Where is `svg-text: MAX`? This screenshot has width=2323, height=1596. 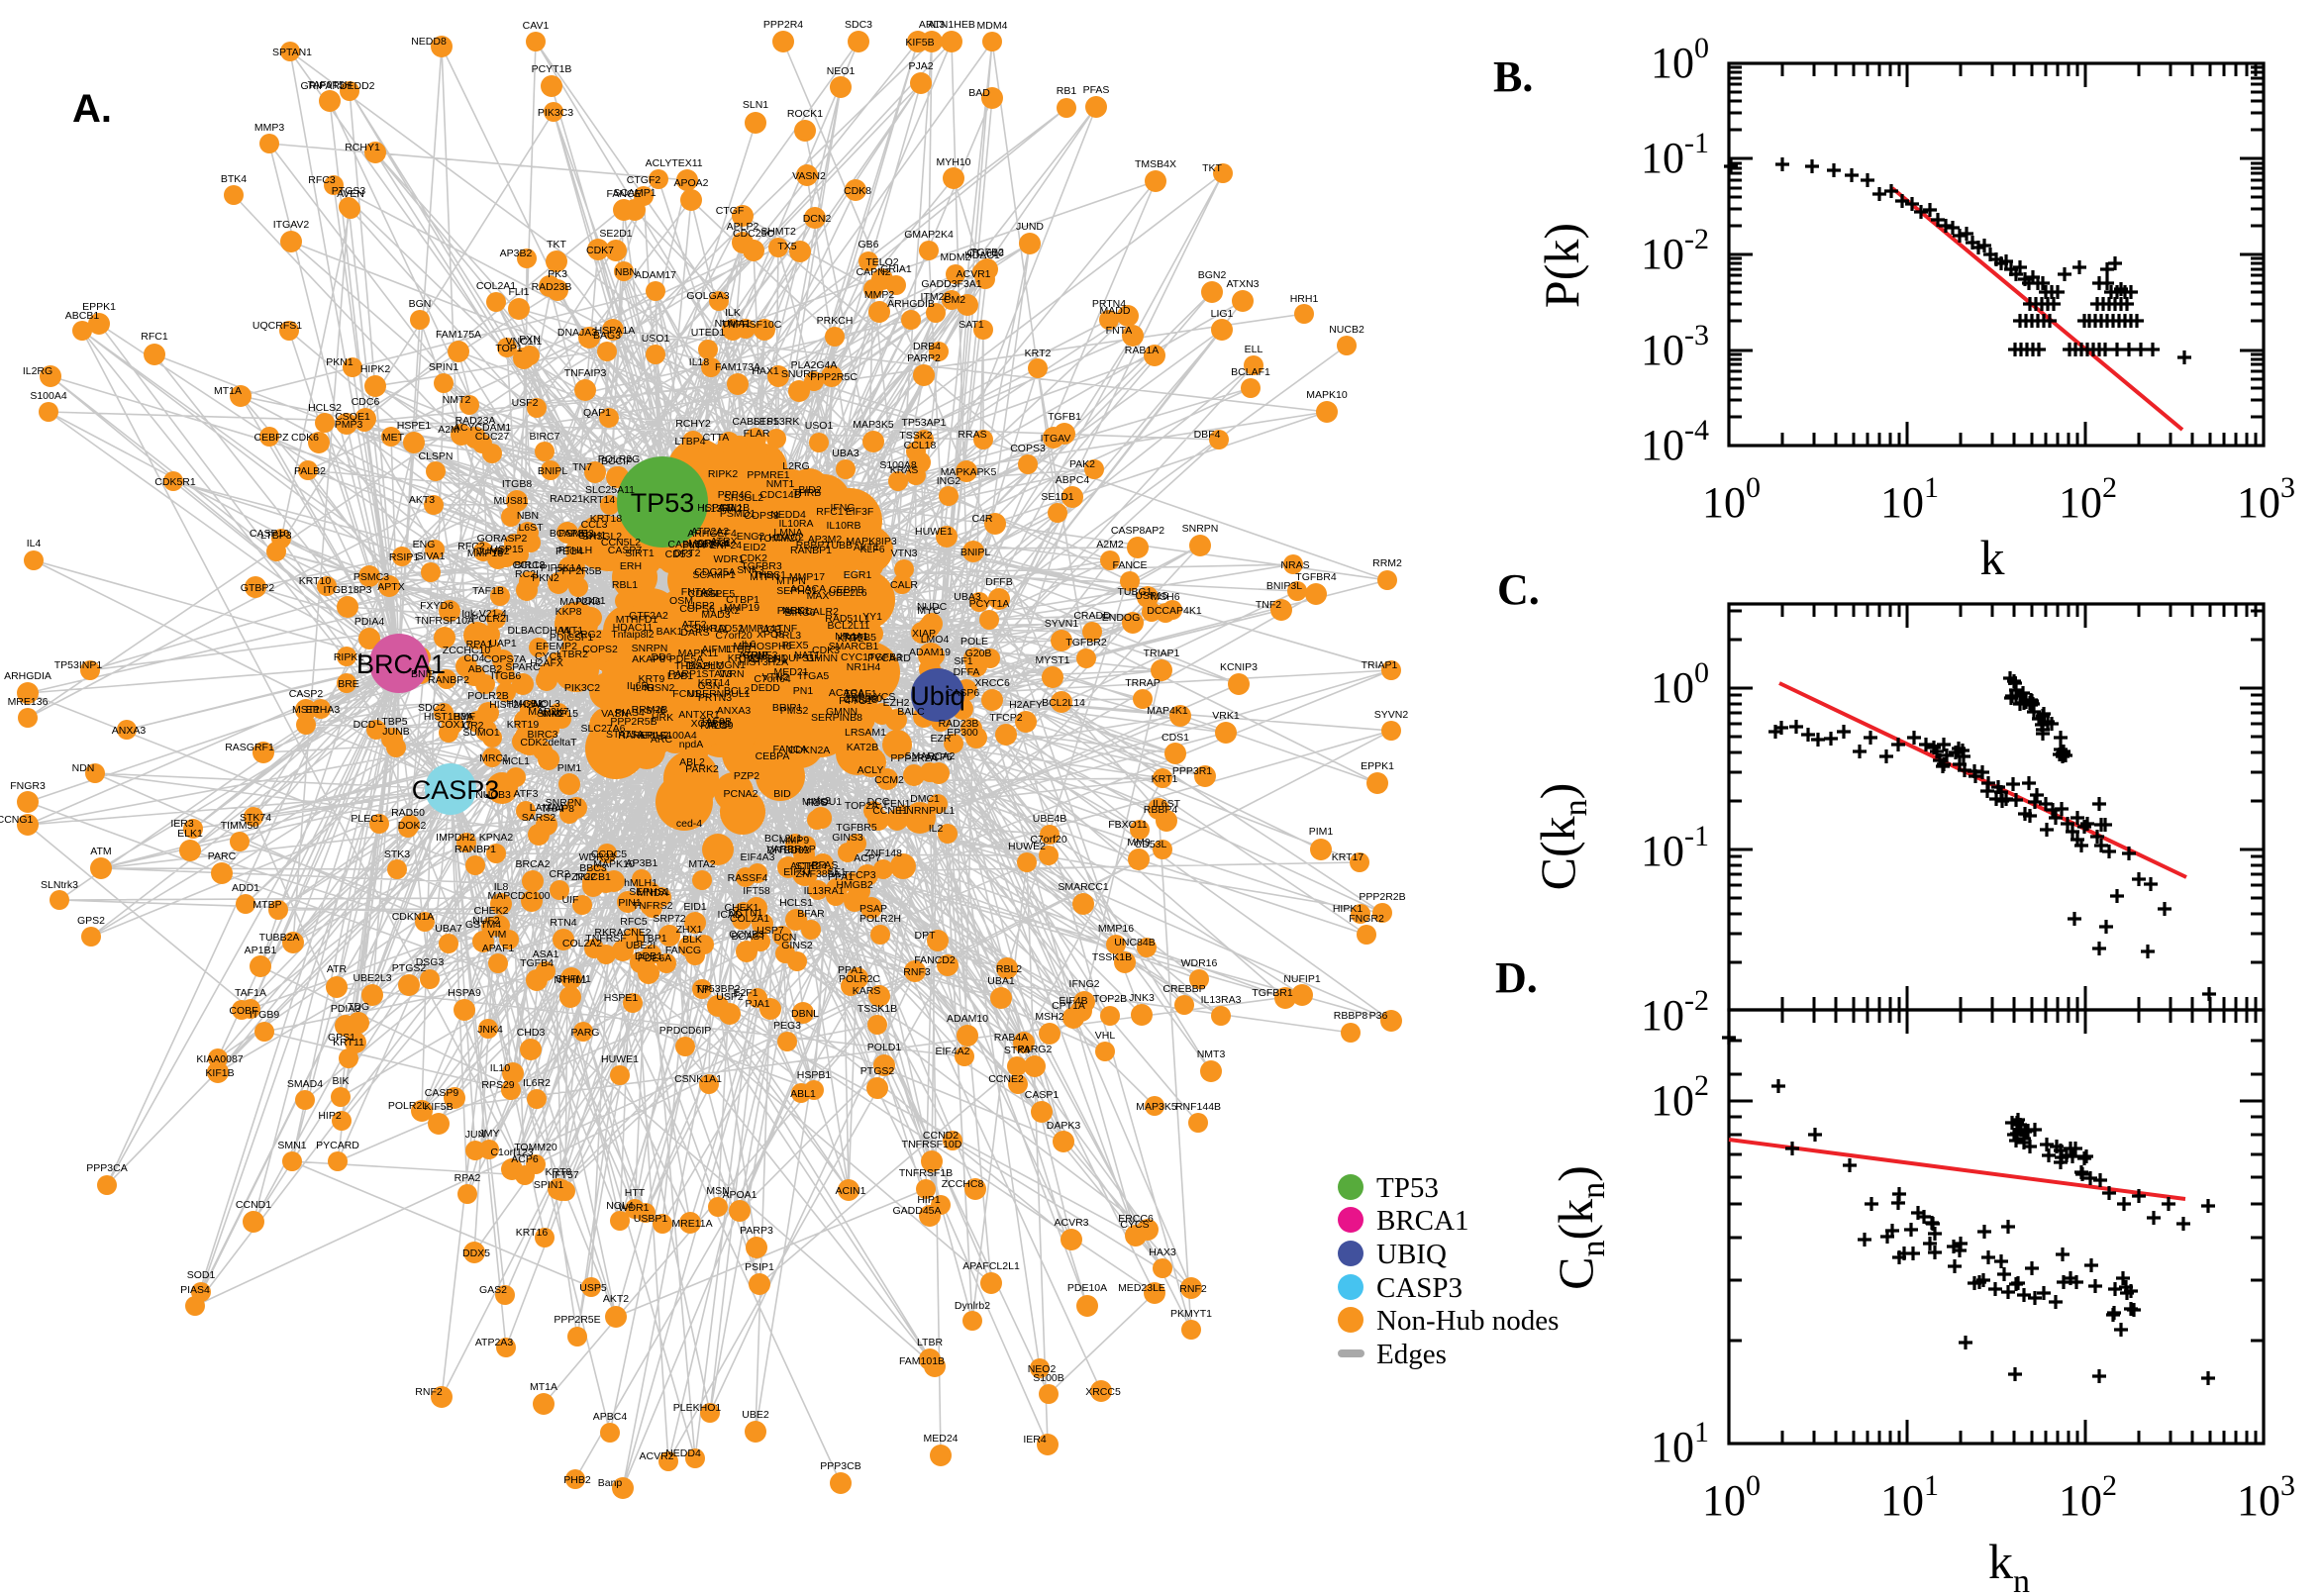
svg-text: MAX is located at coordinates (818, 596).